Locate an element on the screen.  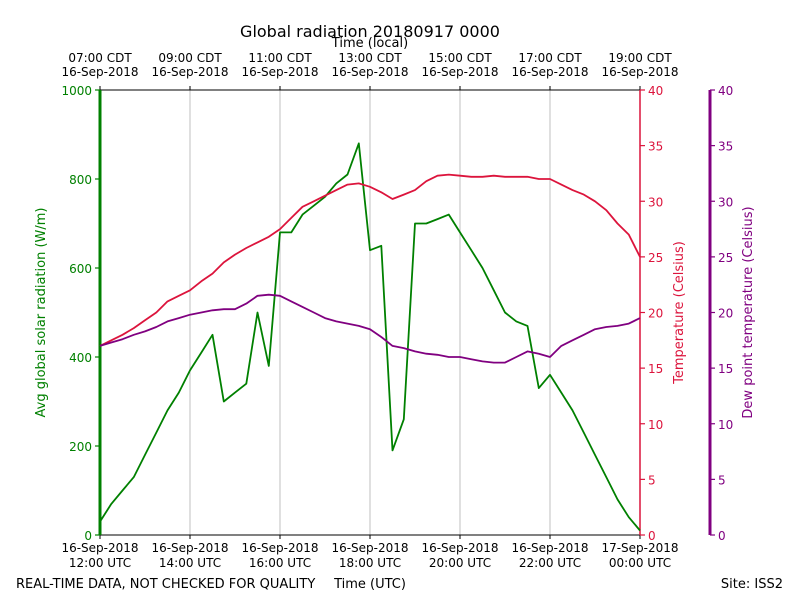
y3ticks-label: 15 is located at coordinates (725, 369).